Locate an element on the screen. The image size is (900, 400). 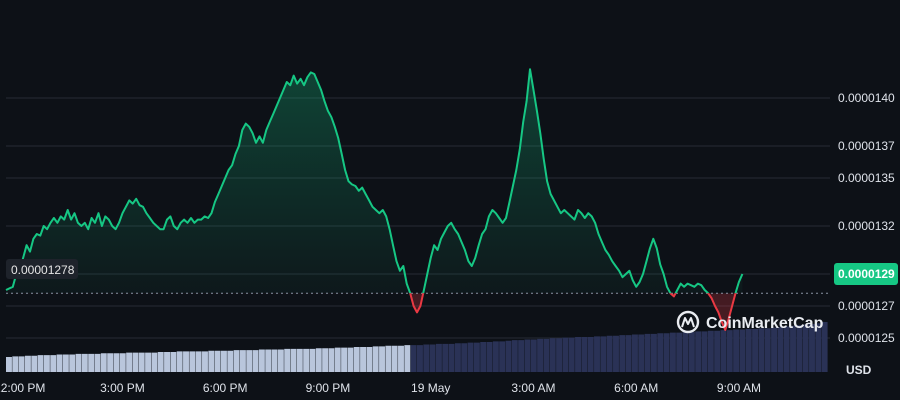
x-tick-label: 19 May is located at coordinates (430, 388).